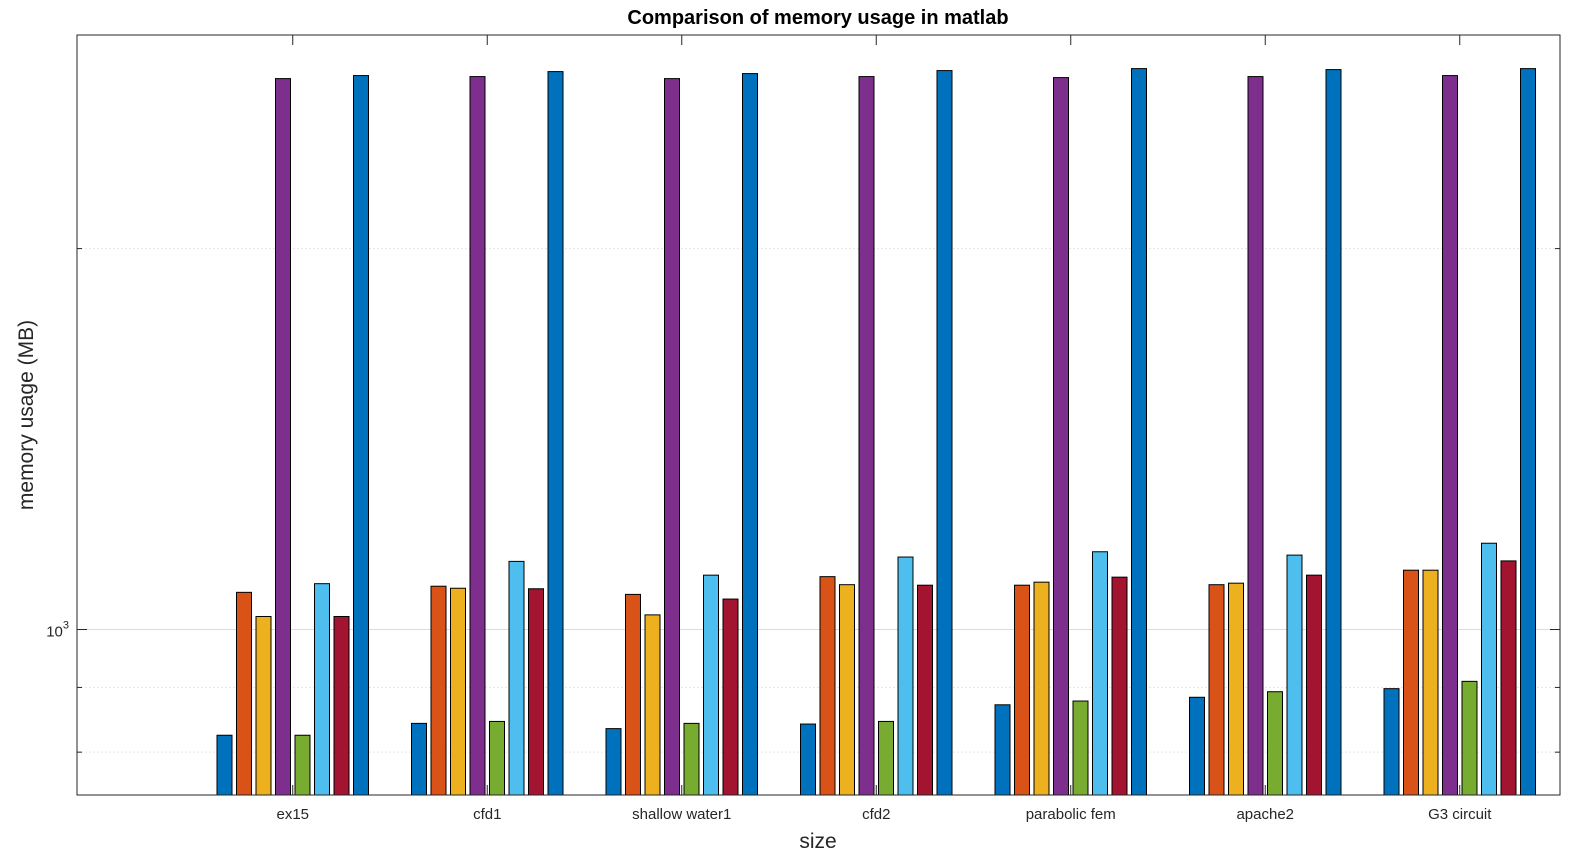 The height and width of the screenshot is (860, 1573). Describe the element at coordinates (817, 841) in the screenshot. I see `x-axis-label: size` at that location.